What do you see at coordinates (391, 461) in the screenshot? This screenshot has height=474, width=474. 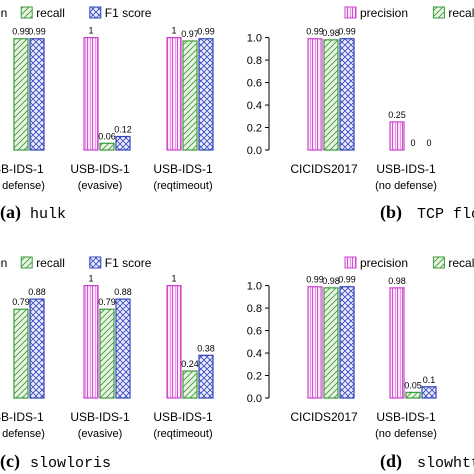 I see `panel-label: (d)` at bounding box center [391, 461].